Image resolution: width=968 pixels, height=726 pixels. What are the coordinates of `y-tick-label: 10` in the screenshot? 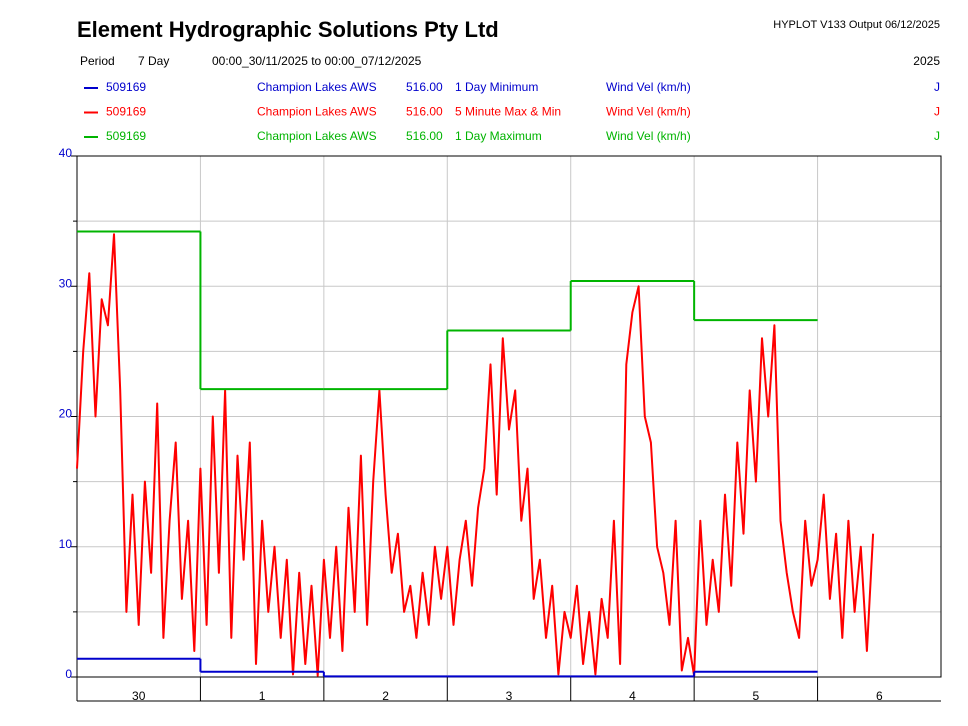 It's located at (66, 544).